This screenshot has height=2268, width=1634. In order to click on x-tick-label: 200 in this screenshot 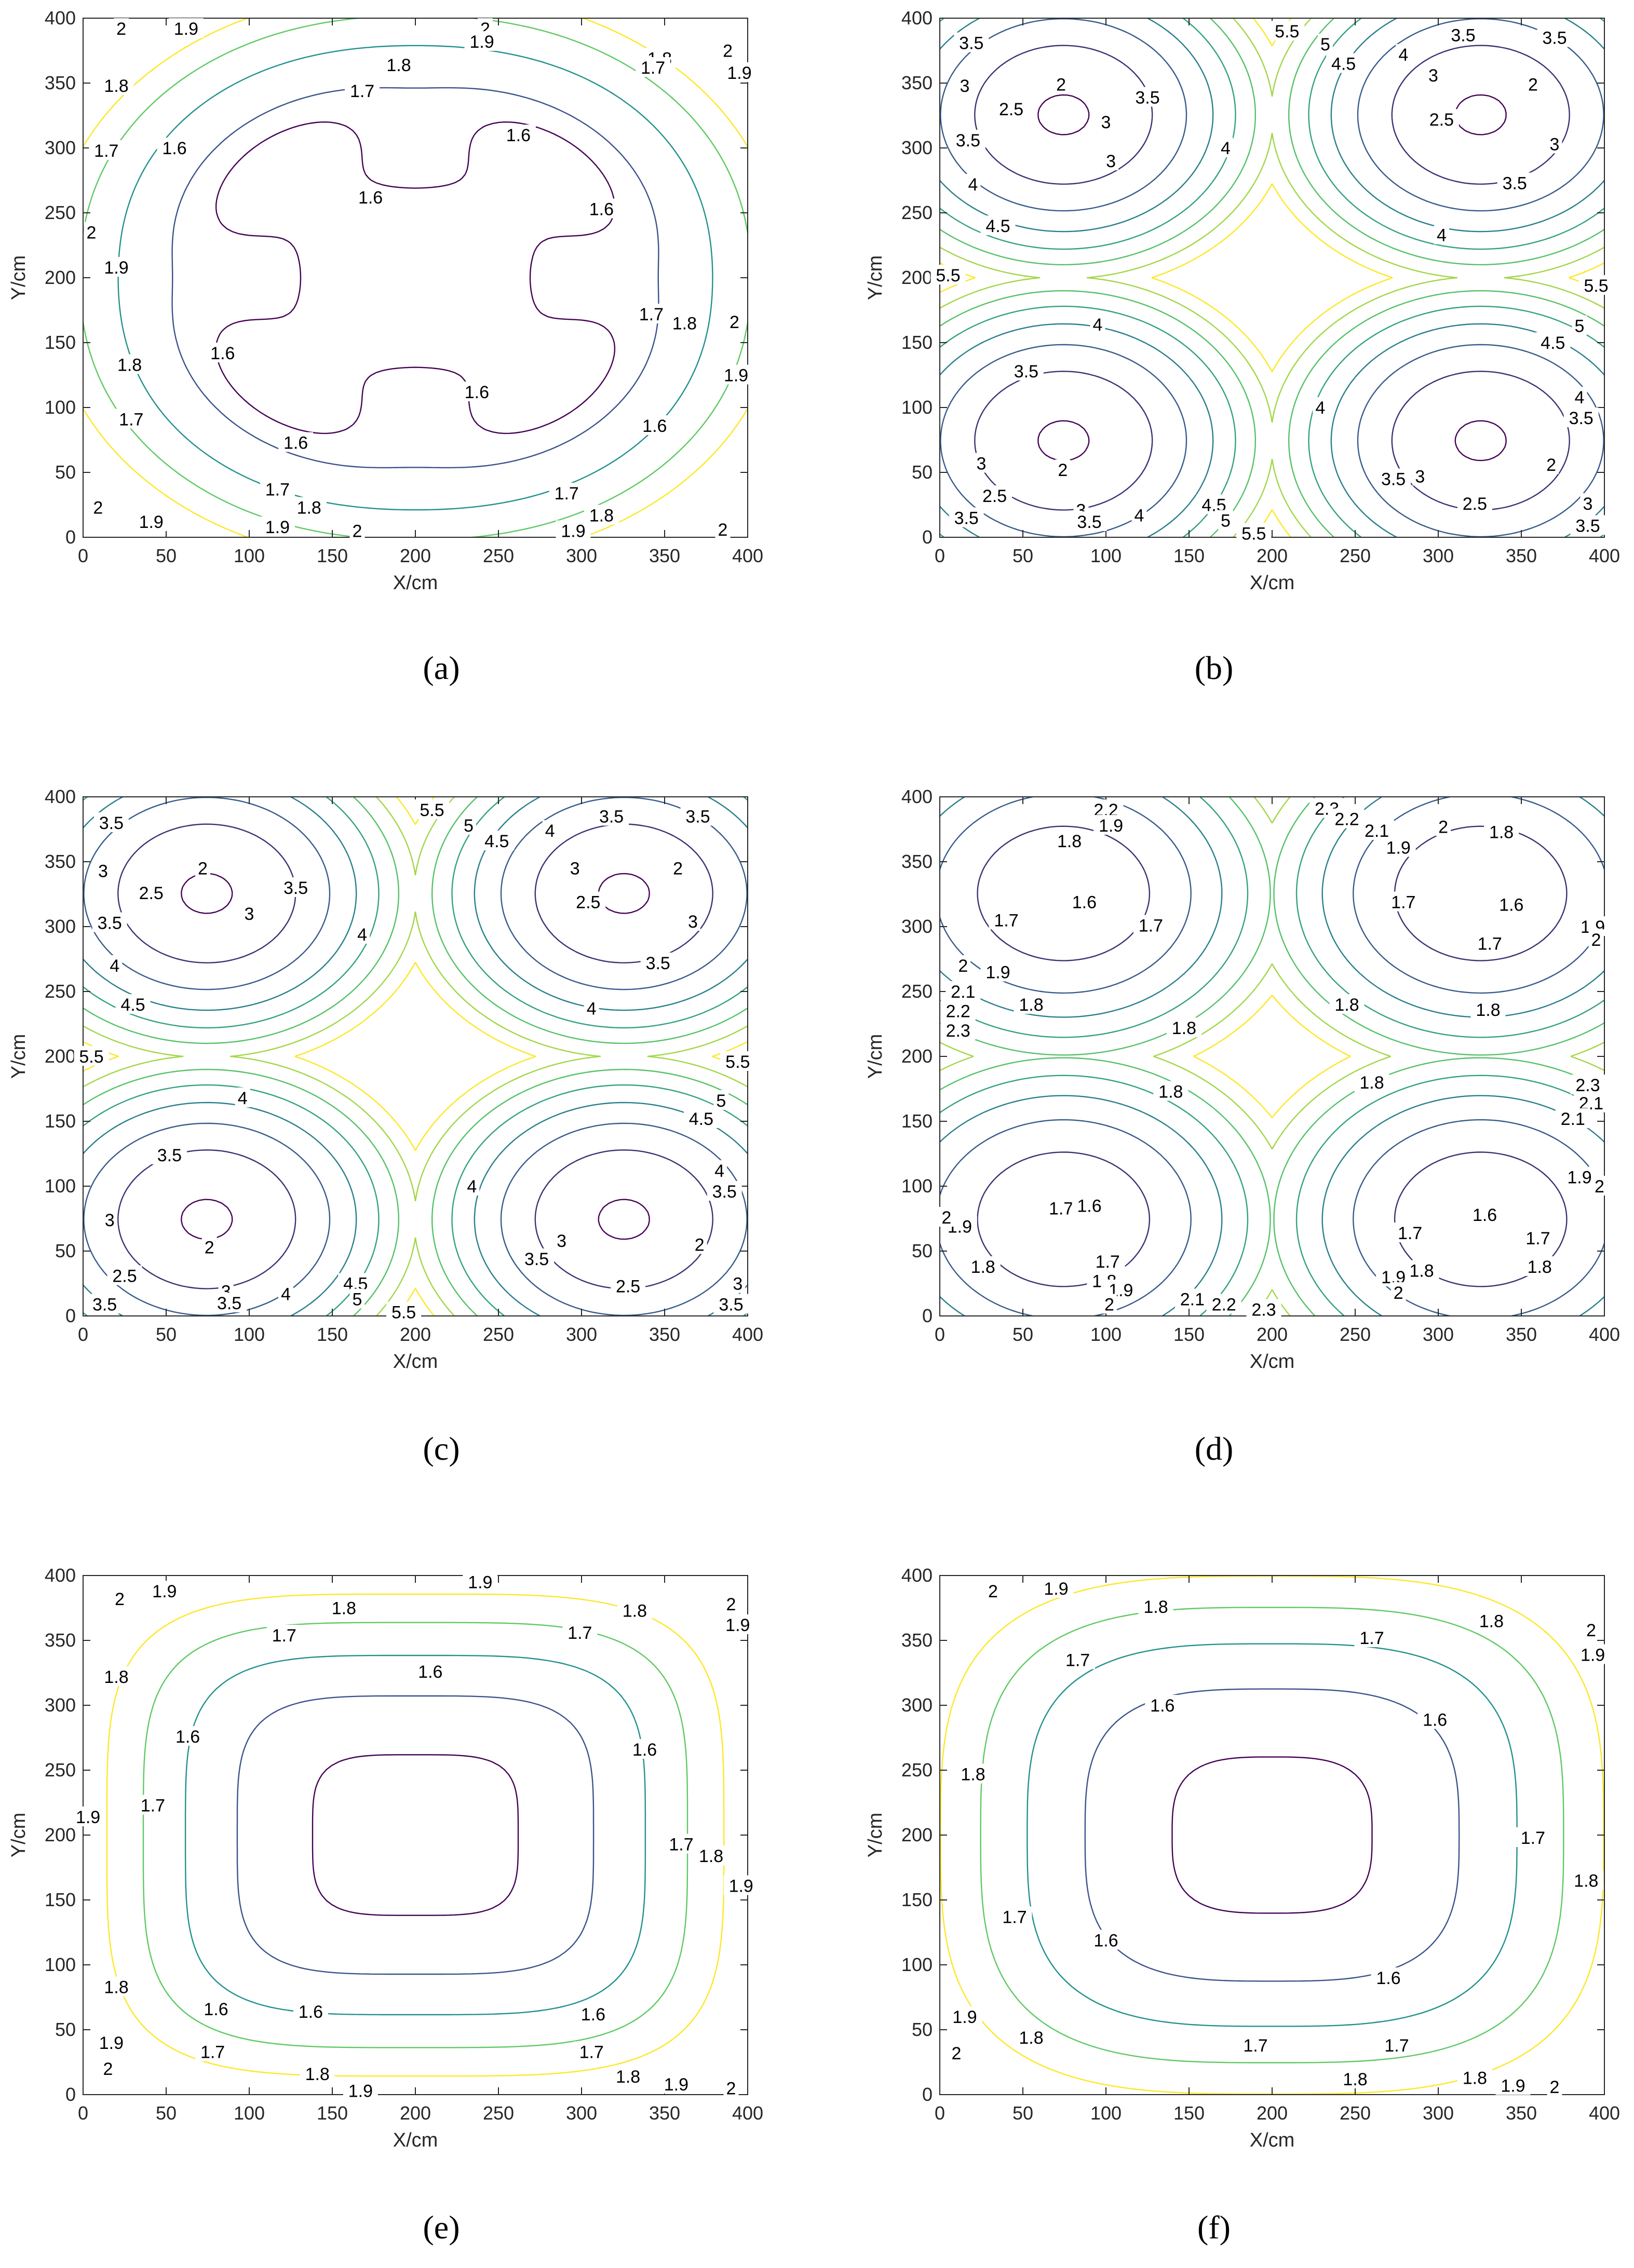, I will do `click(415, 556)`.